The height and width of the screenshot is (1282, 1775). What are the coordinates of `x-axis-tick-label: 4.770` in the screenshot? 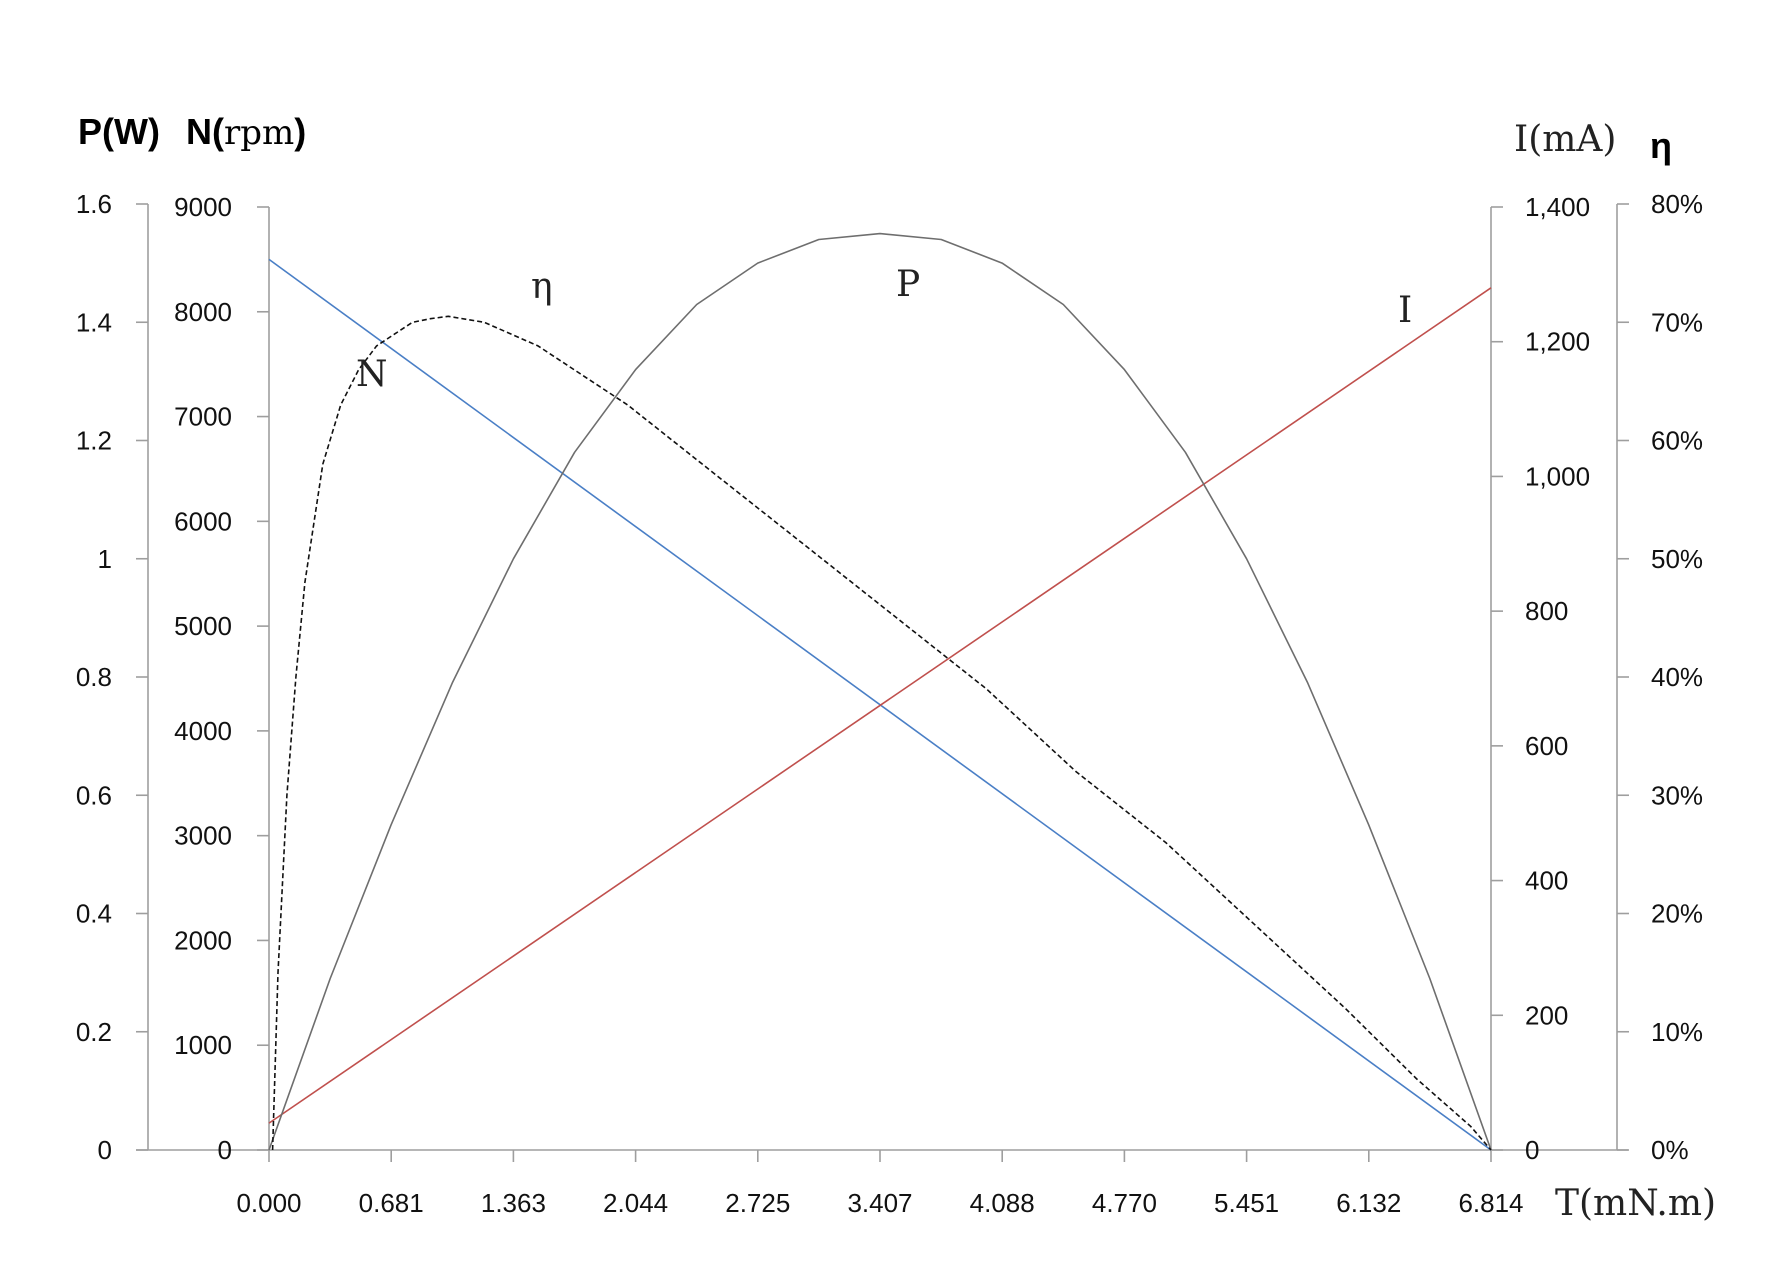 It's located at (1124, 1203).